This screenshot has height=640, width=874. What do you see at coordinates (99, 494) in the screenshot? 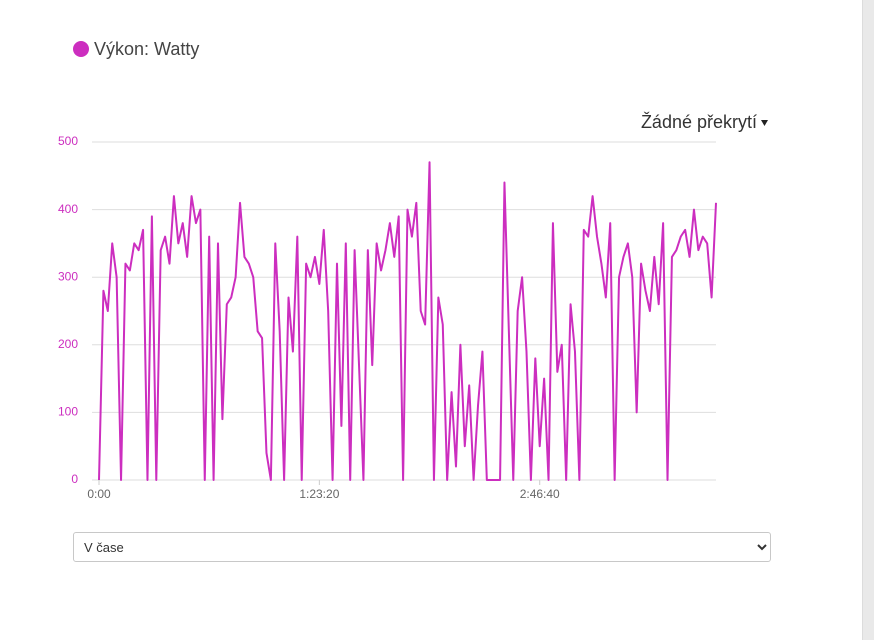
I see `x-tick-label: 0:00` at bounding box center [99, 494].